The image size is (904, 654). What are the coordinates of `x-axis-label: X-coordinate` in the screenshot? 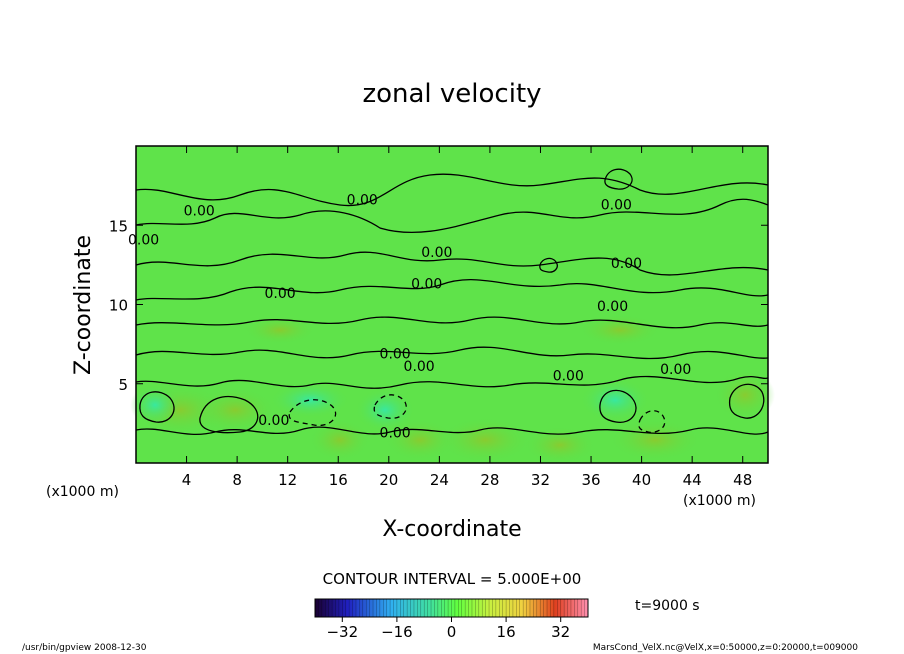 It's located at (451, 529).